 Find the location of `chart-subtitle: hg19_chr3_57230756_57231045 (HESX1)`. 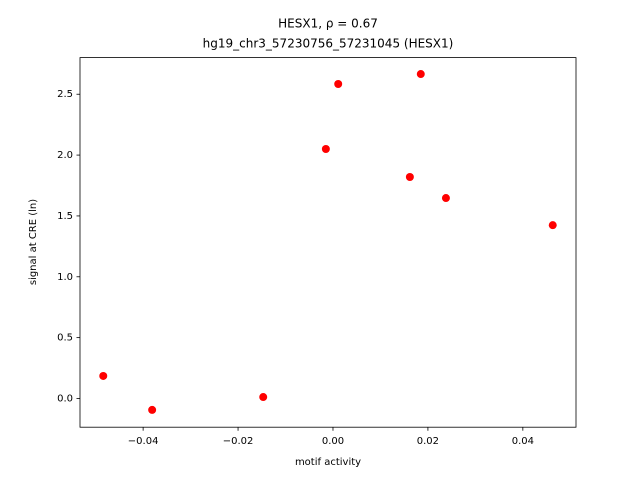

chart-subtitle: hg19_chr3_57230756_57231045 (HESX1) is located at coordinates (328, 44).